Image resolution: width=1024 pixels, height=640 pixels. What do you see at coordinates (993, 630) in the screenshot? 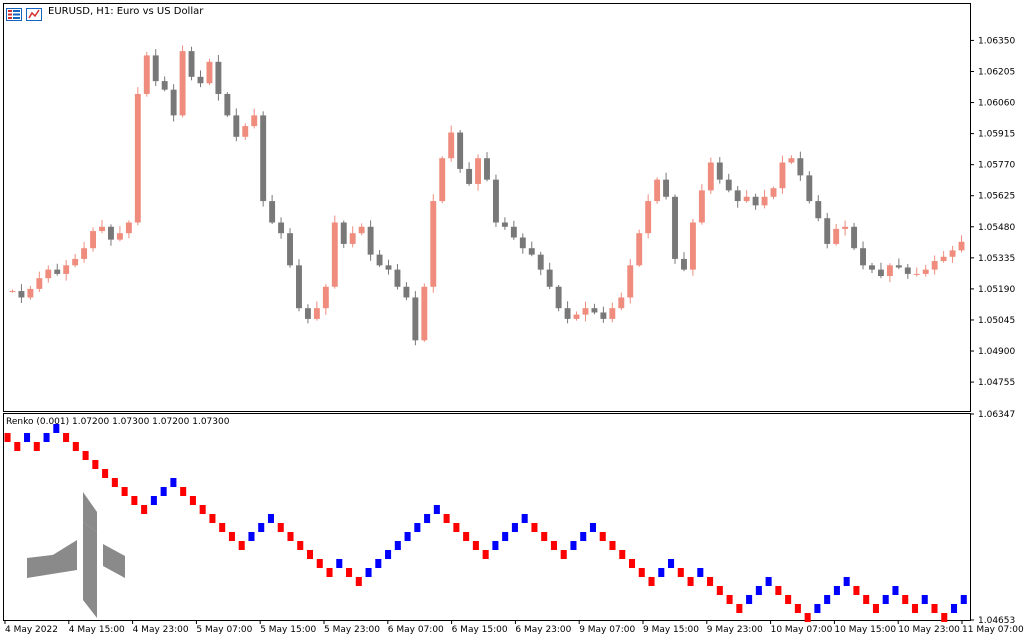
I see `x-tick-label: 11 May 07:00` at bounding box center [993, 630].